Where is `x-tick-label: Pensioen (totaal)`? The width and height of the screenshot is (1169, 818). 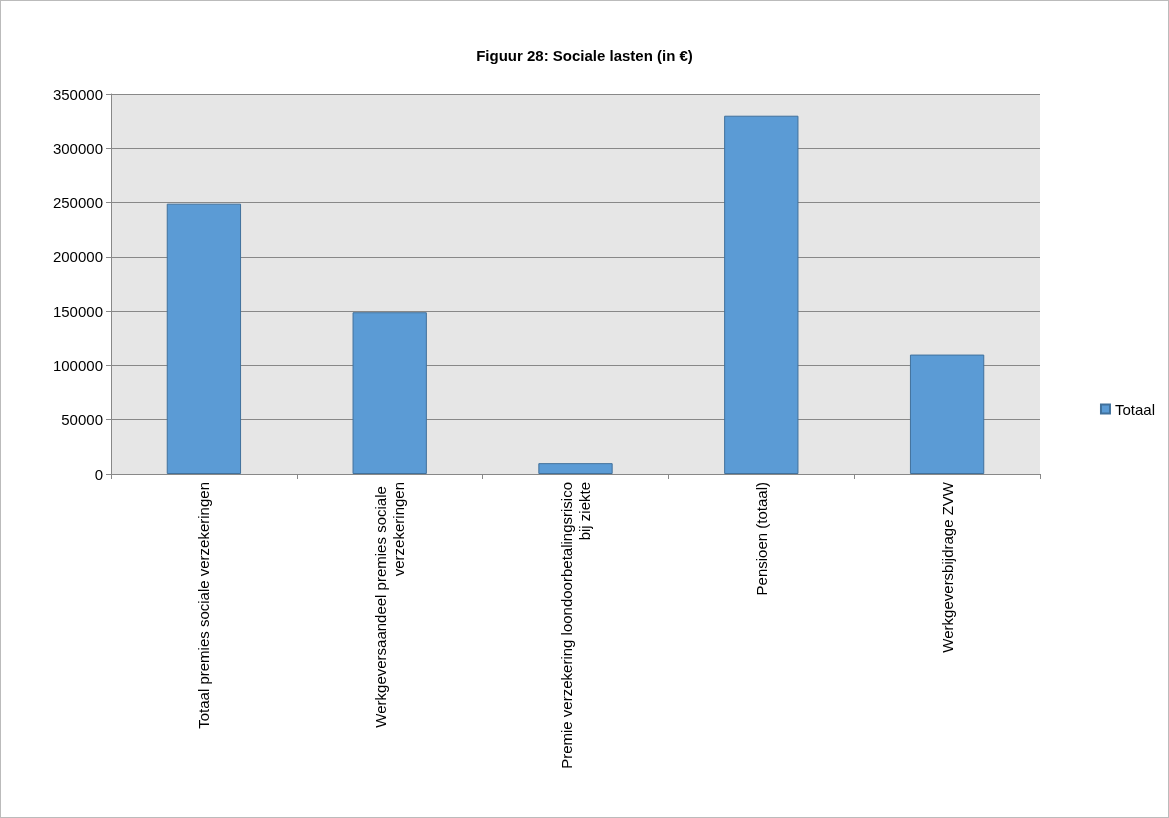
x-tick-label: Pensioen (totaal) is located at coordinates (761, 539).